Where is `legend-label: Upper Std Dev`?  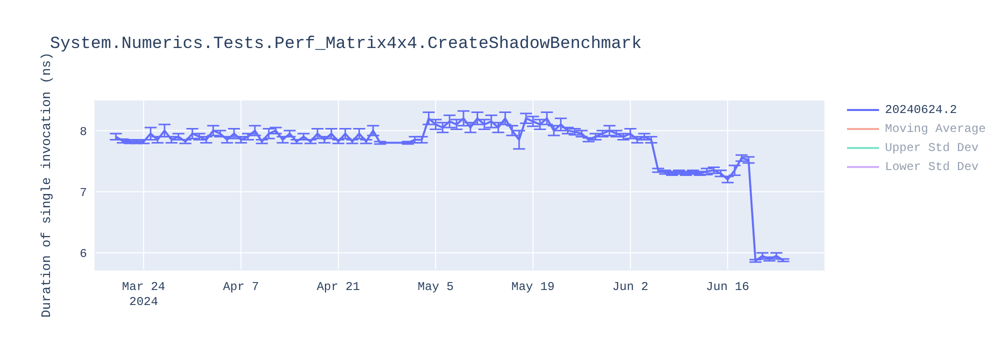
legend-label: Upper Std Dev is located at coordinates (932, 147).